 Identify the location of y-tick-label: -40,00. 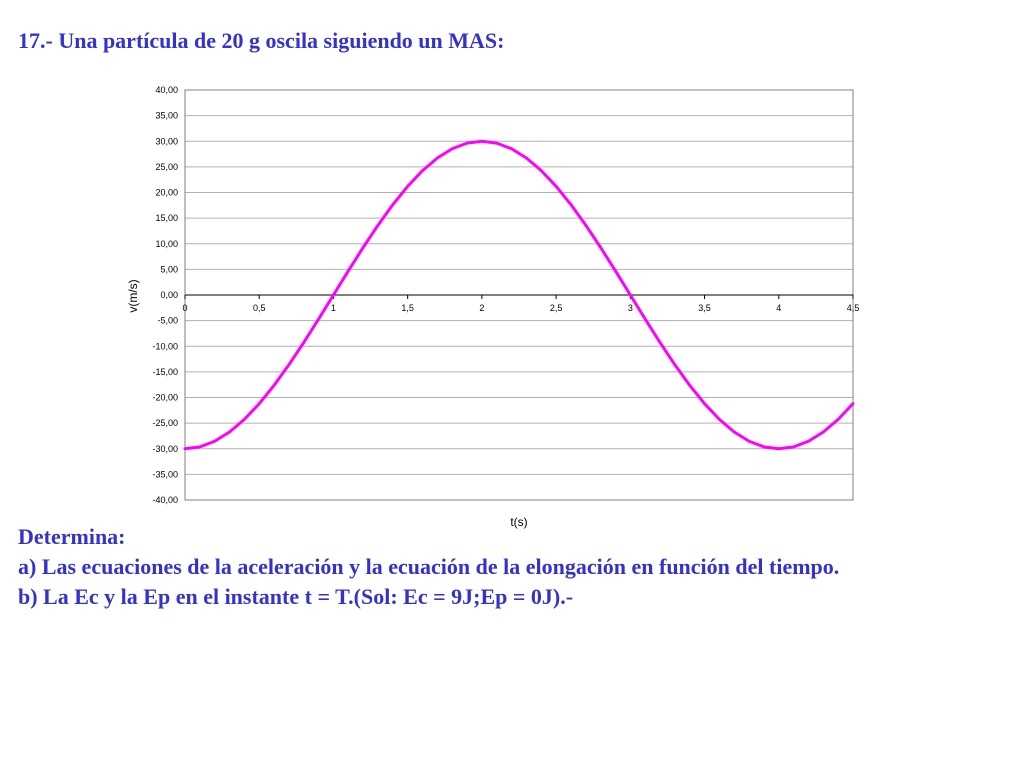
(165, 500).